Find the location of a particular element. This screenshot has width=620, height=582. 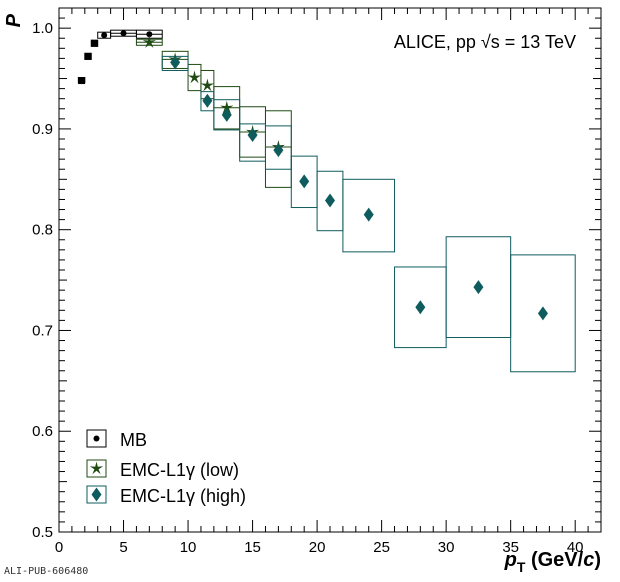

legend: MB EMC-L1γ (low) EMC-L1γ (high) is located at coordinates (166, 467).